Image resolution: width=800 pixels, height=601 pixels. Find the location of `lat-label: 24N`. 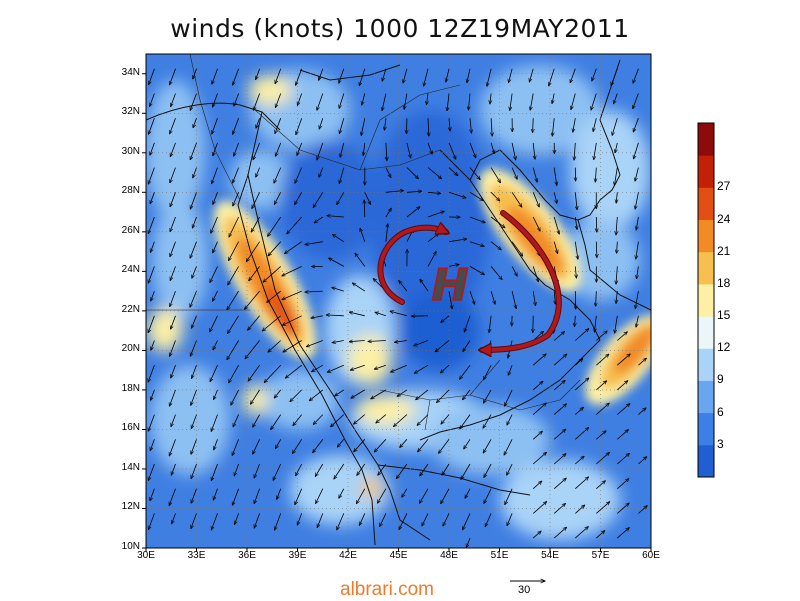

lat-label: 24N is located at coordinates (120, 269).